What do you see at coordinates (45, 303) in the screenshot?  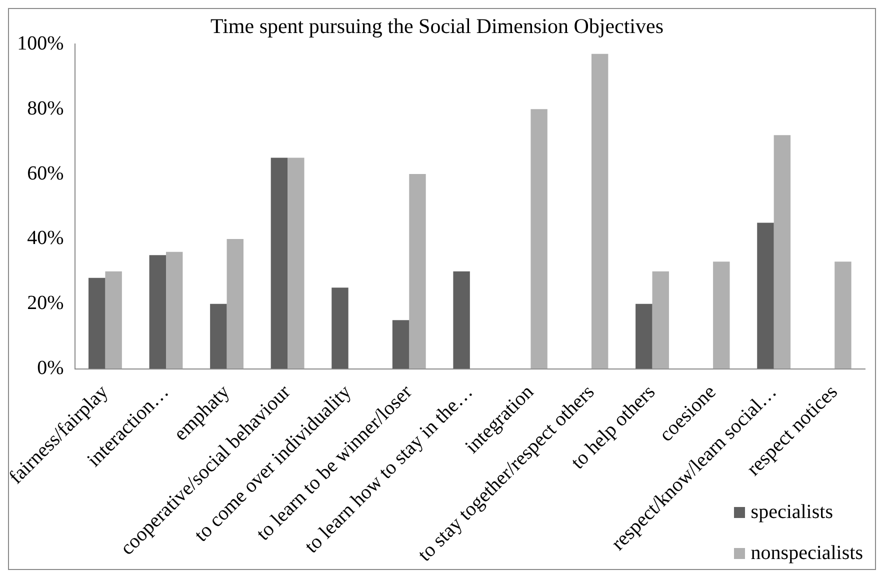 I see `y-tick-label: 20%` at bounding box center [45, 303].